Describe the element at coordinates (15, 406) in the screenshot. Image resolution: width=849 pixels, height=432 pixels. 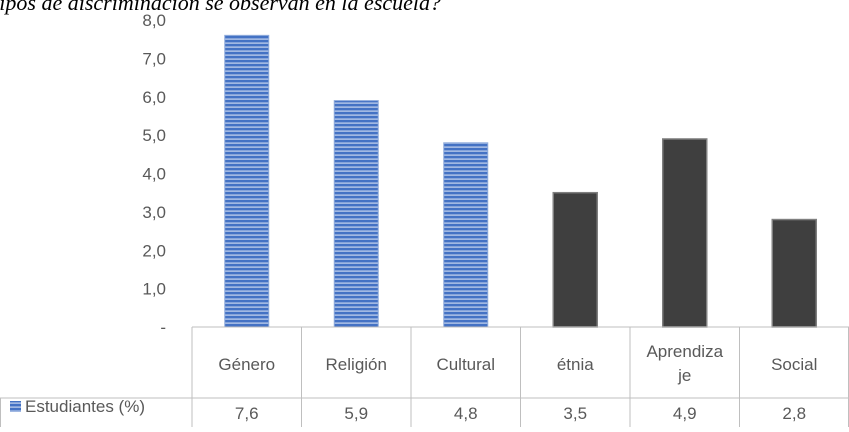
I see `legend-key` at that location.